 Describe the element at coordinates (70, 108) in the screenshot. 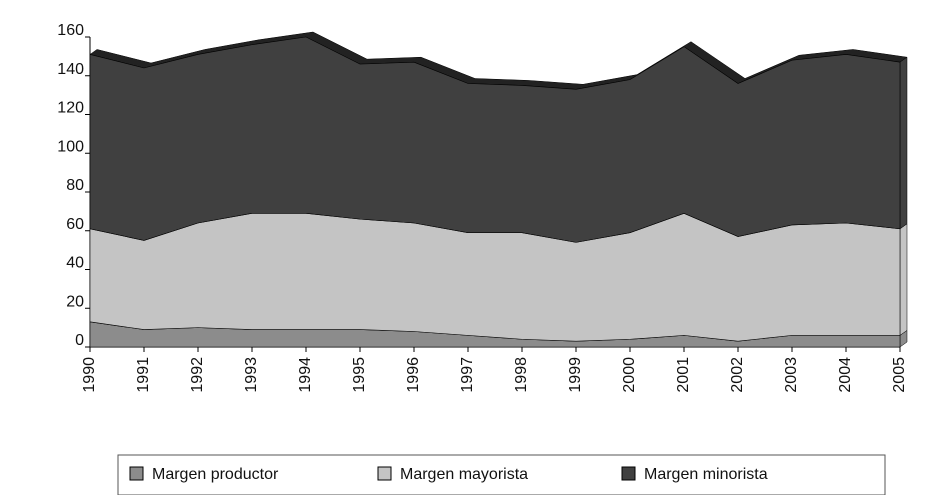

I see `y-tick-label: 120` at that location.